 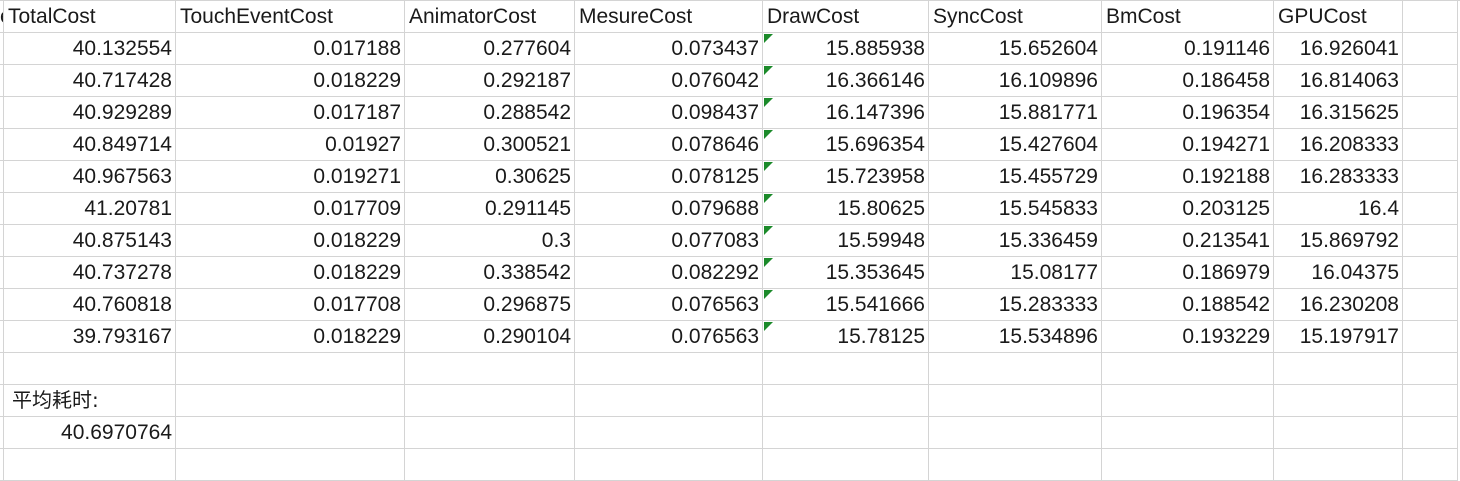 I want to click on column-header-synccost: SyncCost, so click(x=1015, y=17).